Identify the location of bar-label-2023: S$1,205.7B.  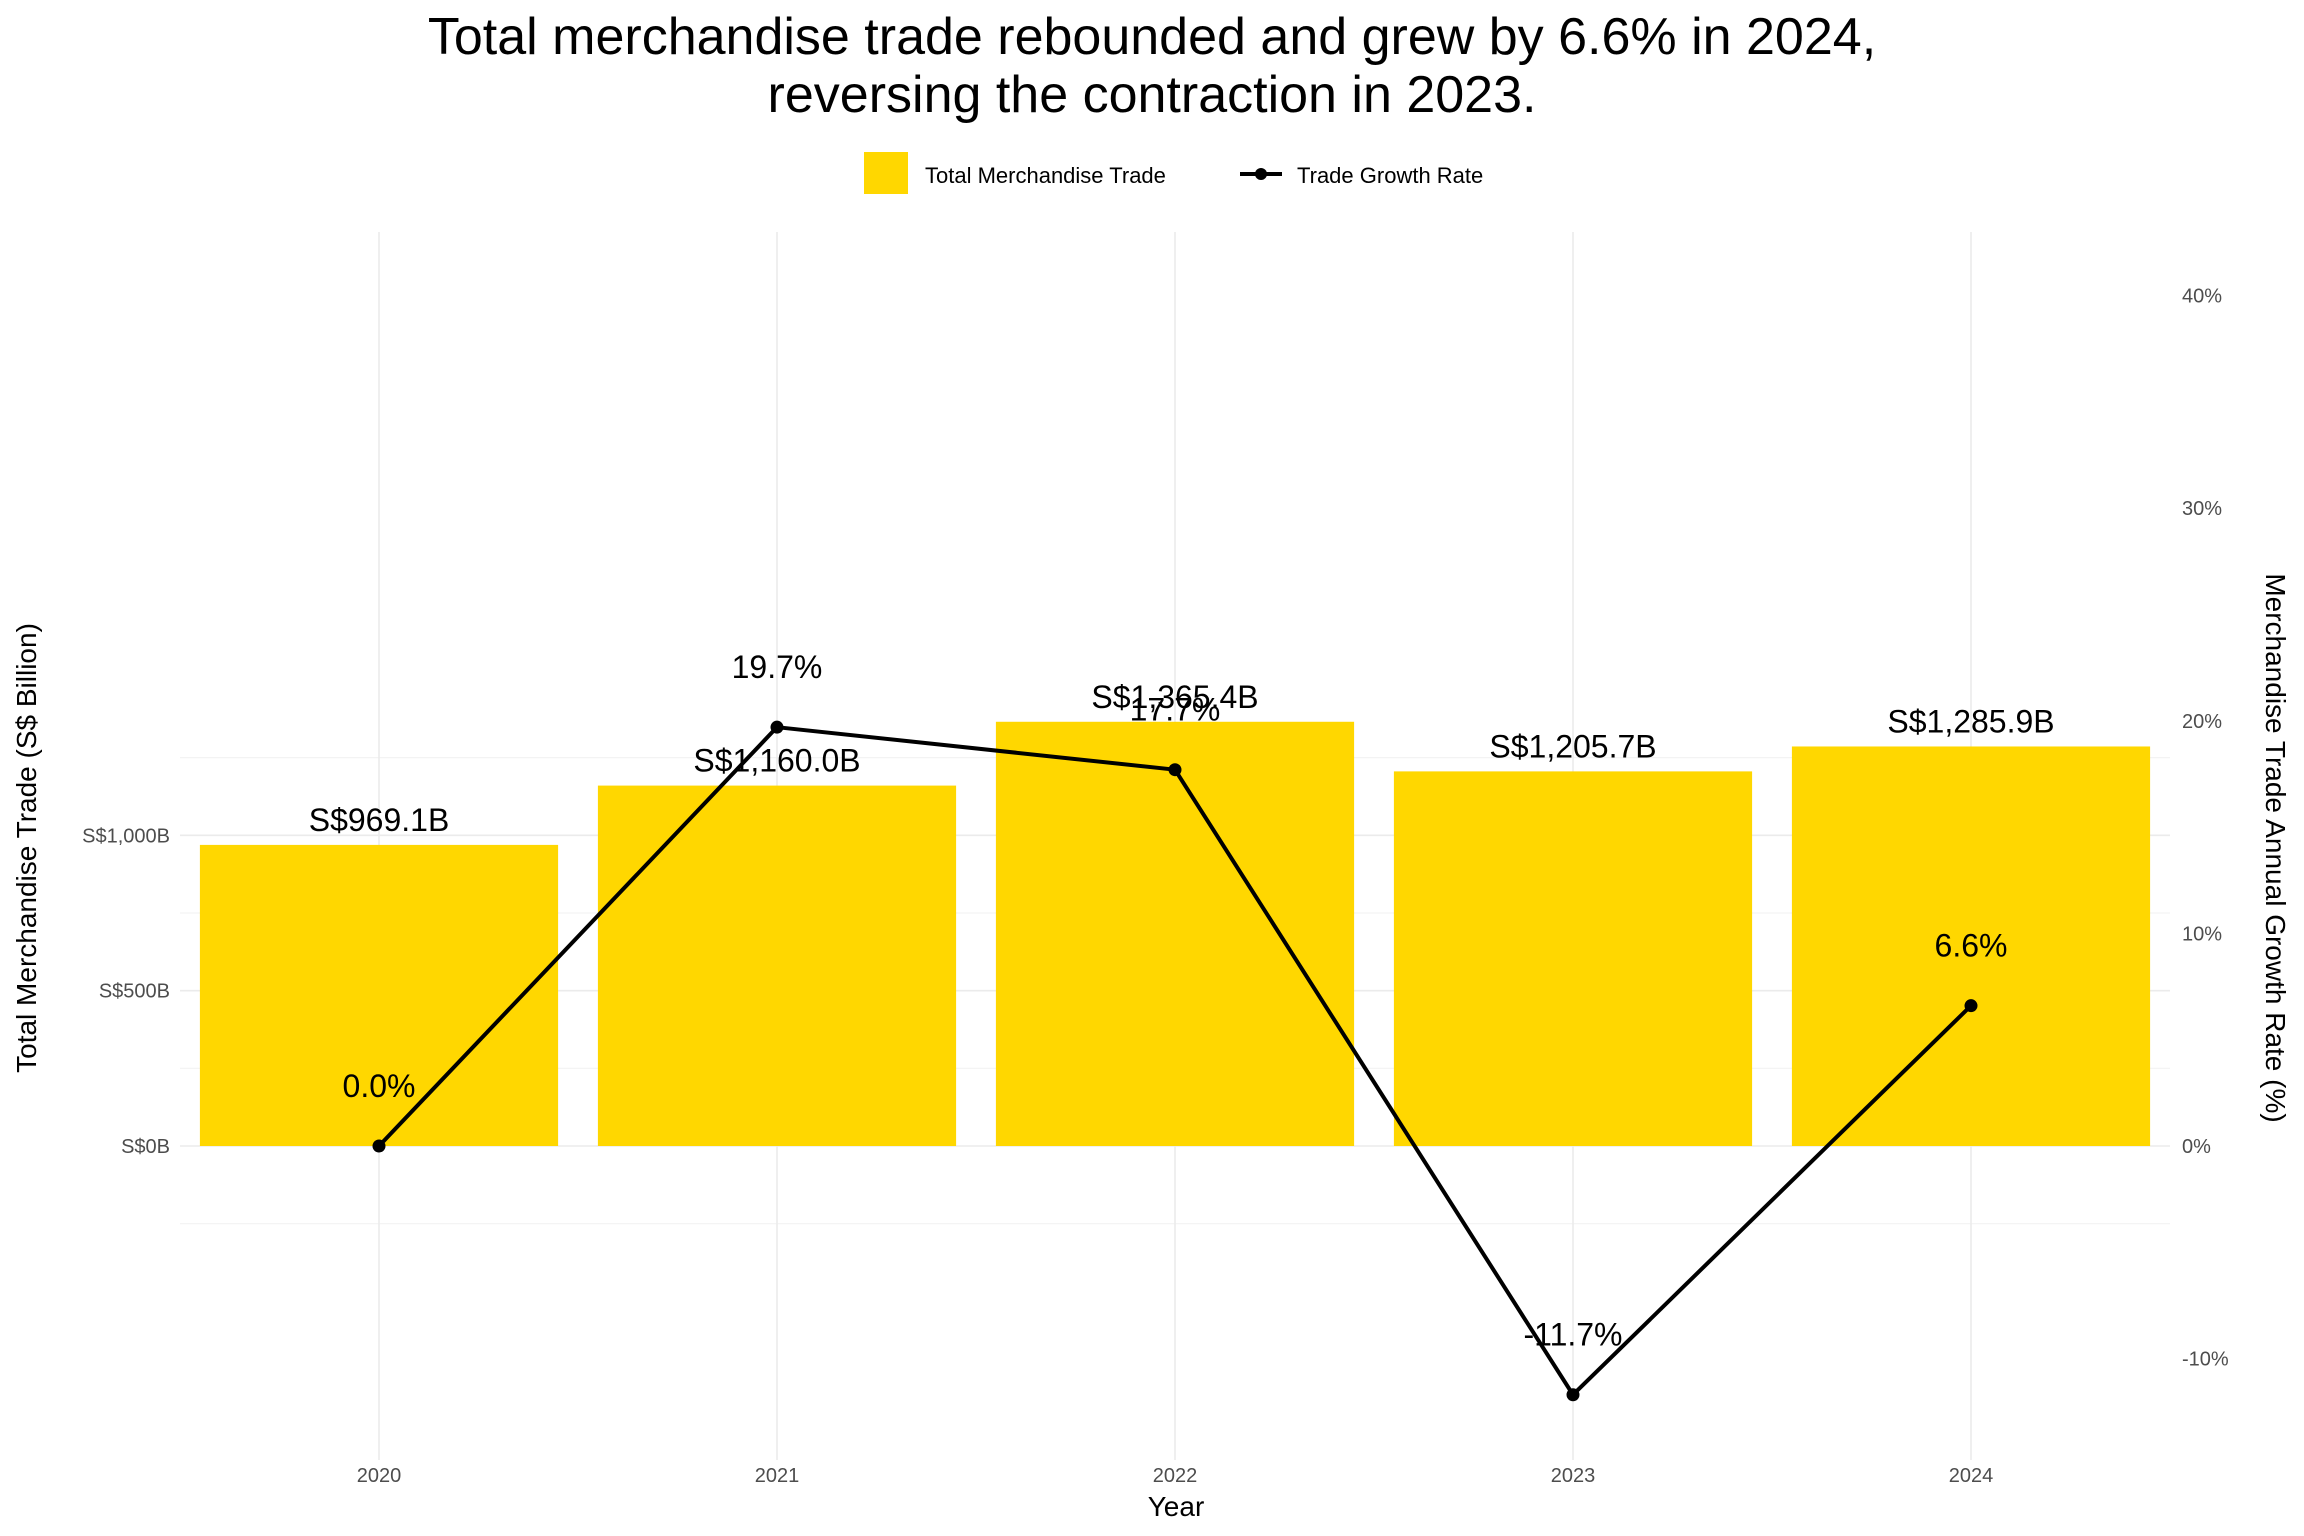
(1572, 746).